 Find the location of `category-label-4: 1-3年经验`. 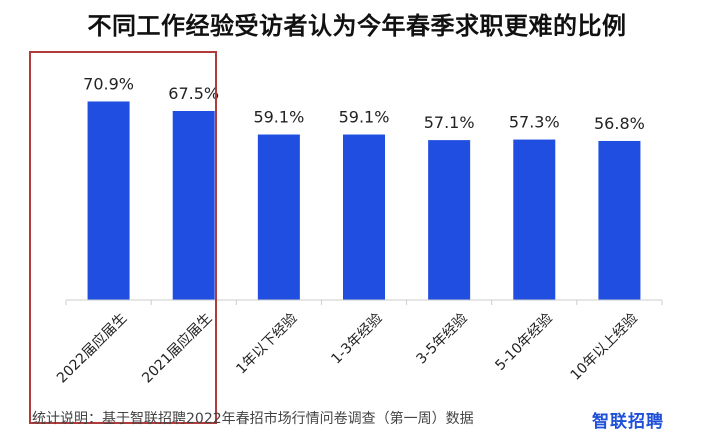

category-label-4: 1-3年经验 is located at coordinates (356, 338).